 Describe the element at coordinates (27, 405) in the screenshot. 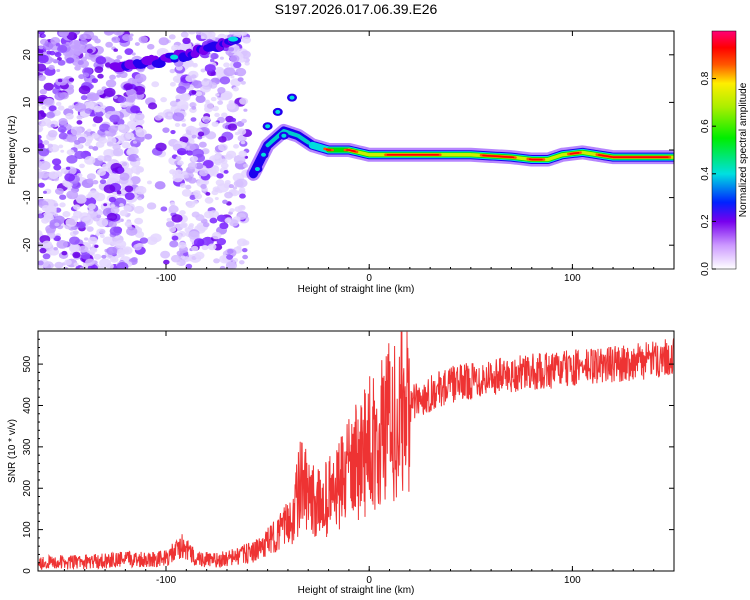

I see `bottom-y-tick-label: 400` at that location.